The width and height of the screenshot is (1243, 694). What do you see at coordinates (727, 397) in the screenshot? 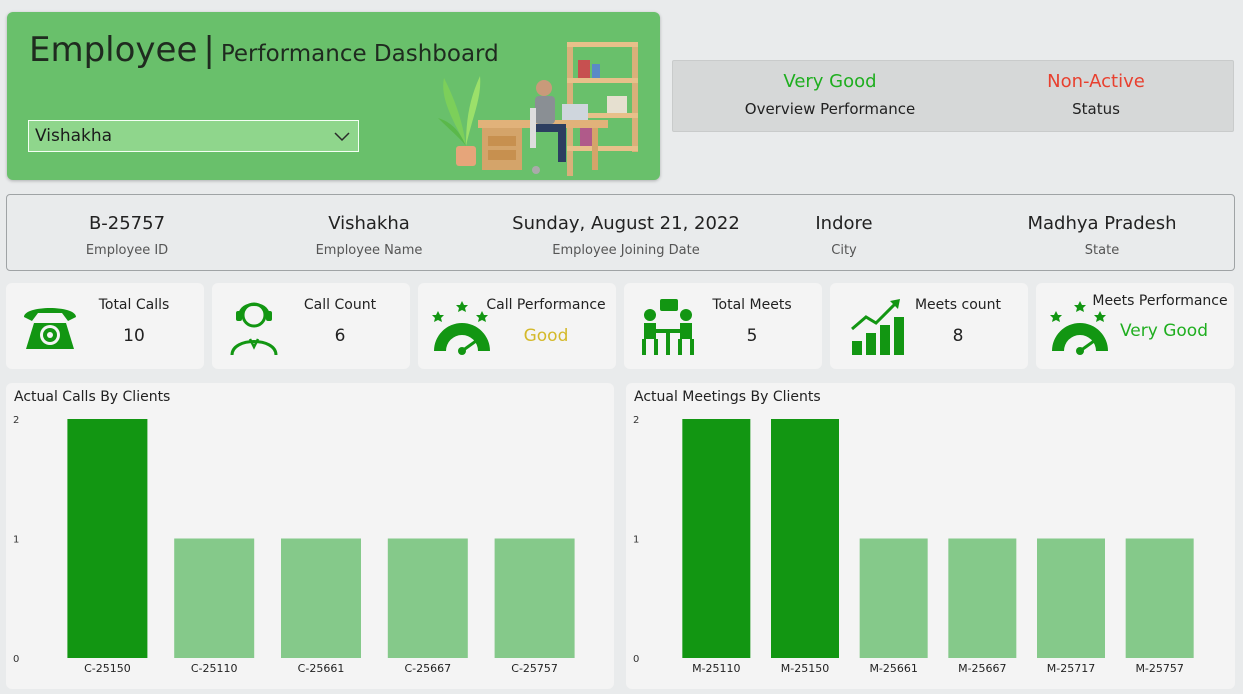
I see `chart-title: Actual Meetings By Clients` at bounding box center [727, 397].